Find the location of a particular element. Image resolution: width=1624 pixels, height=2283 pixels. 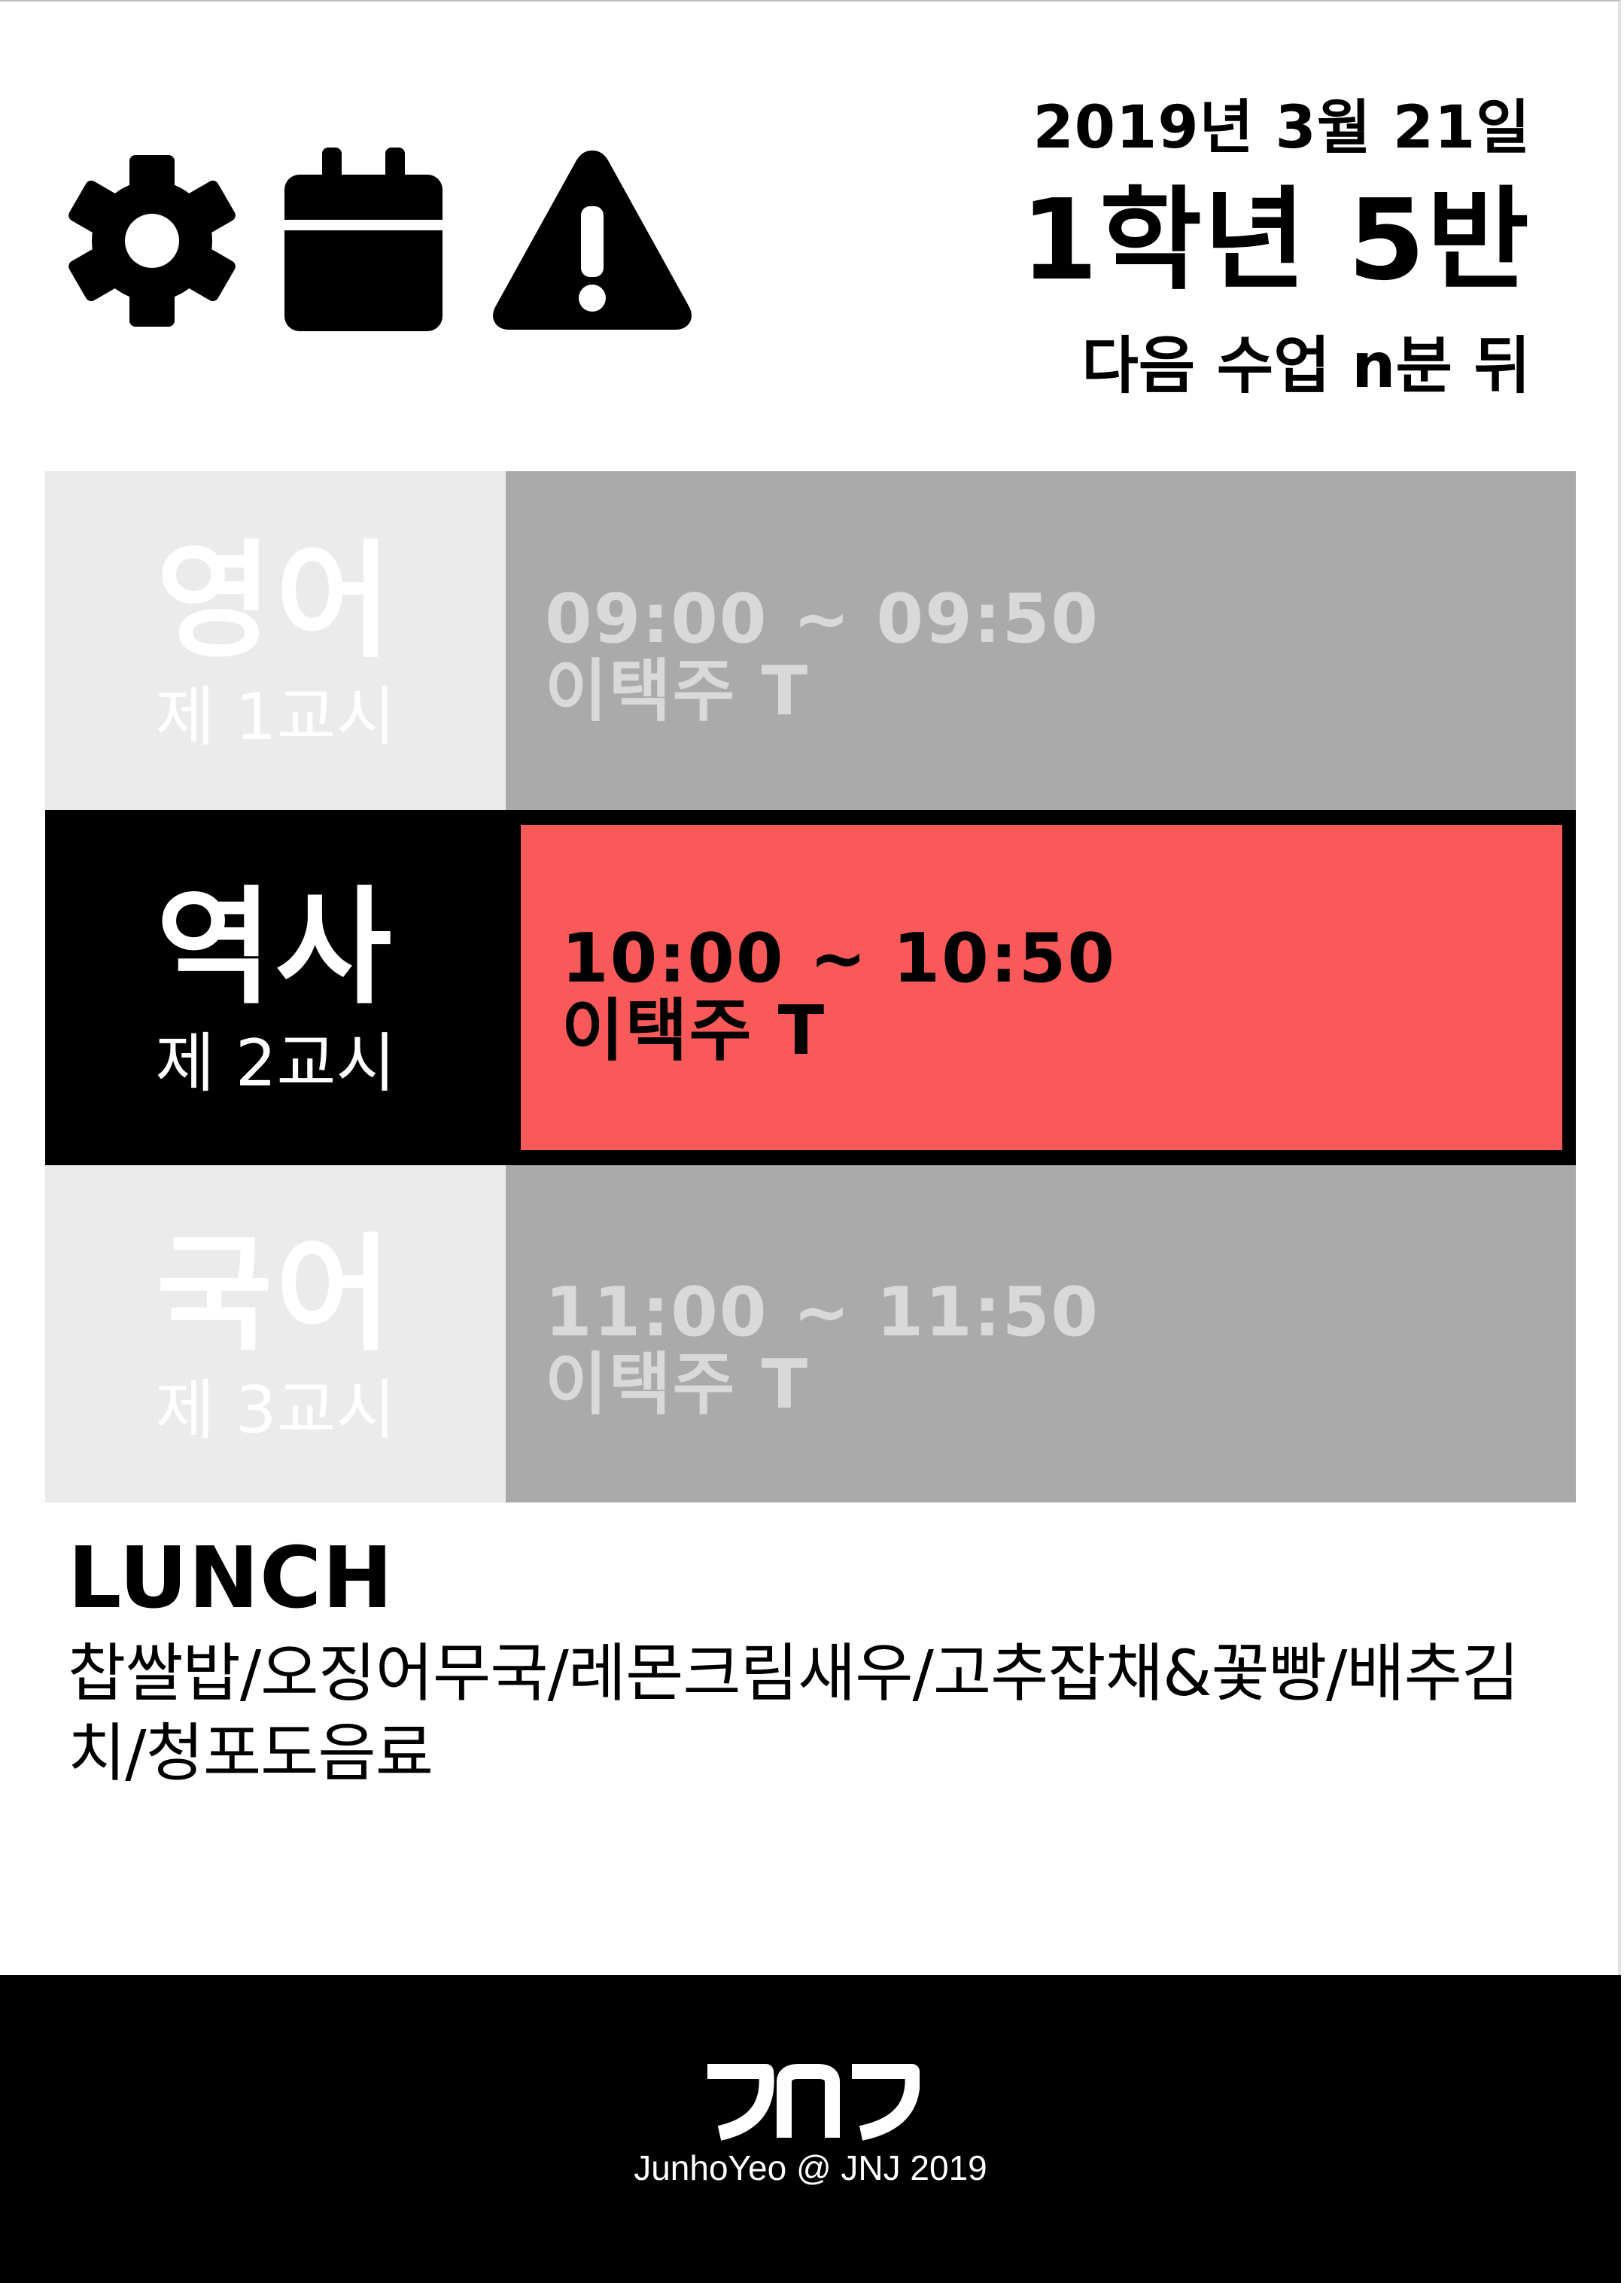

footer: JunhoYeo @ JNJ 2019 is located at coordinates (810, 2129).